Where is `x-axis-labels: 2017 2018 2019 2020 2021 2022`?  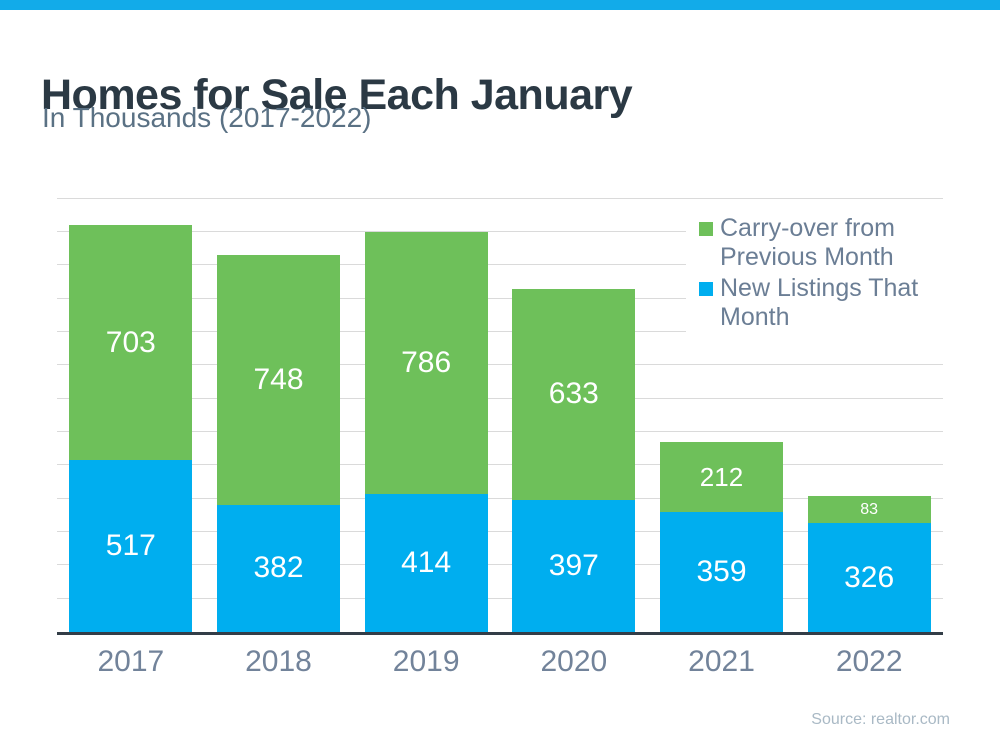
x-axis-labels: 2017 2018 2019 2020 2021 2022 is located at coordinates (500, 662).